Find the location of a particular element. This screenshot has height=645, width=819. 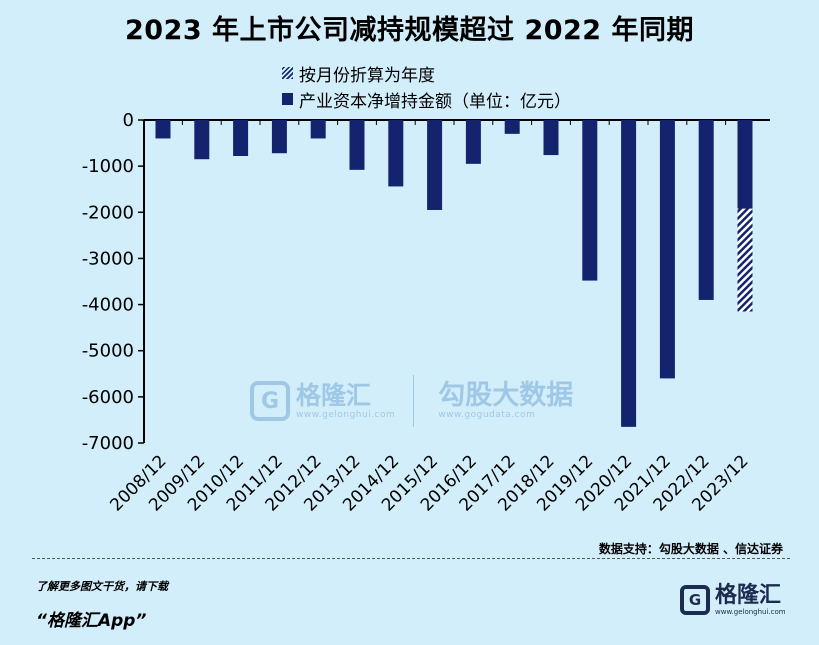

footer-logo-text: 格隆汇 www.gelonghui.com is located at coordinates (750, 600).